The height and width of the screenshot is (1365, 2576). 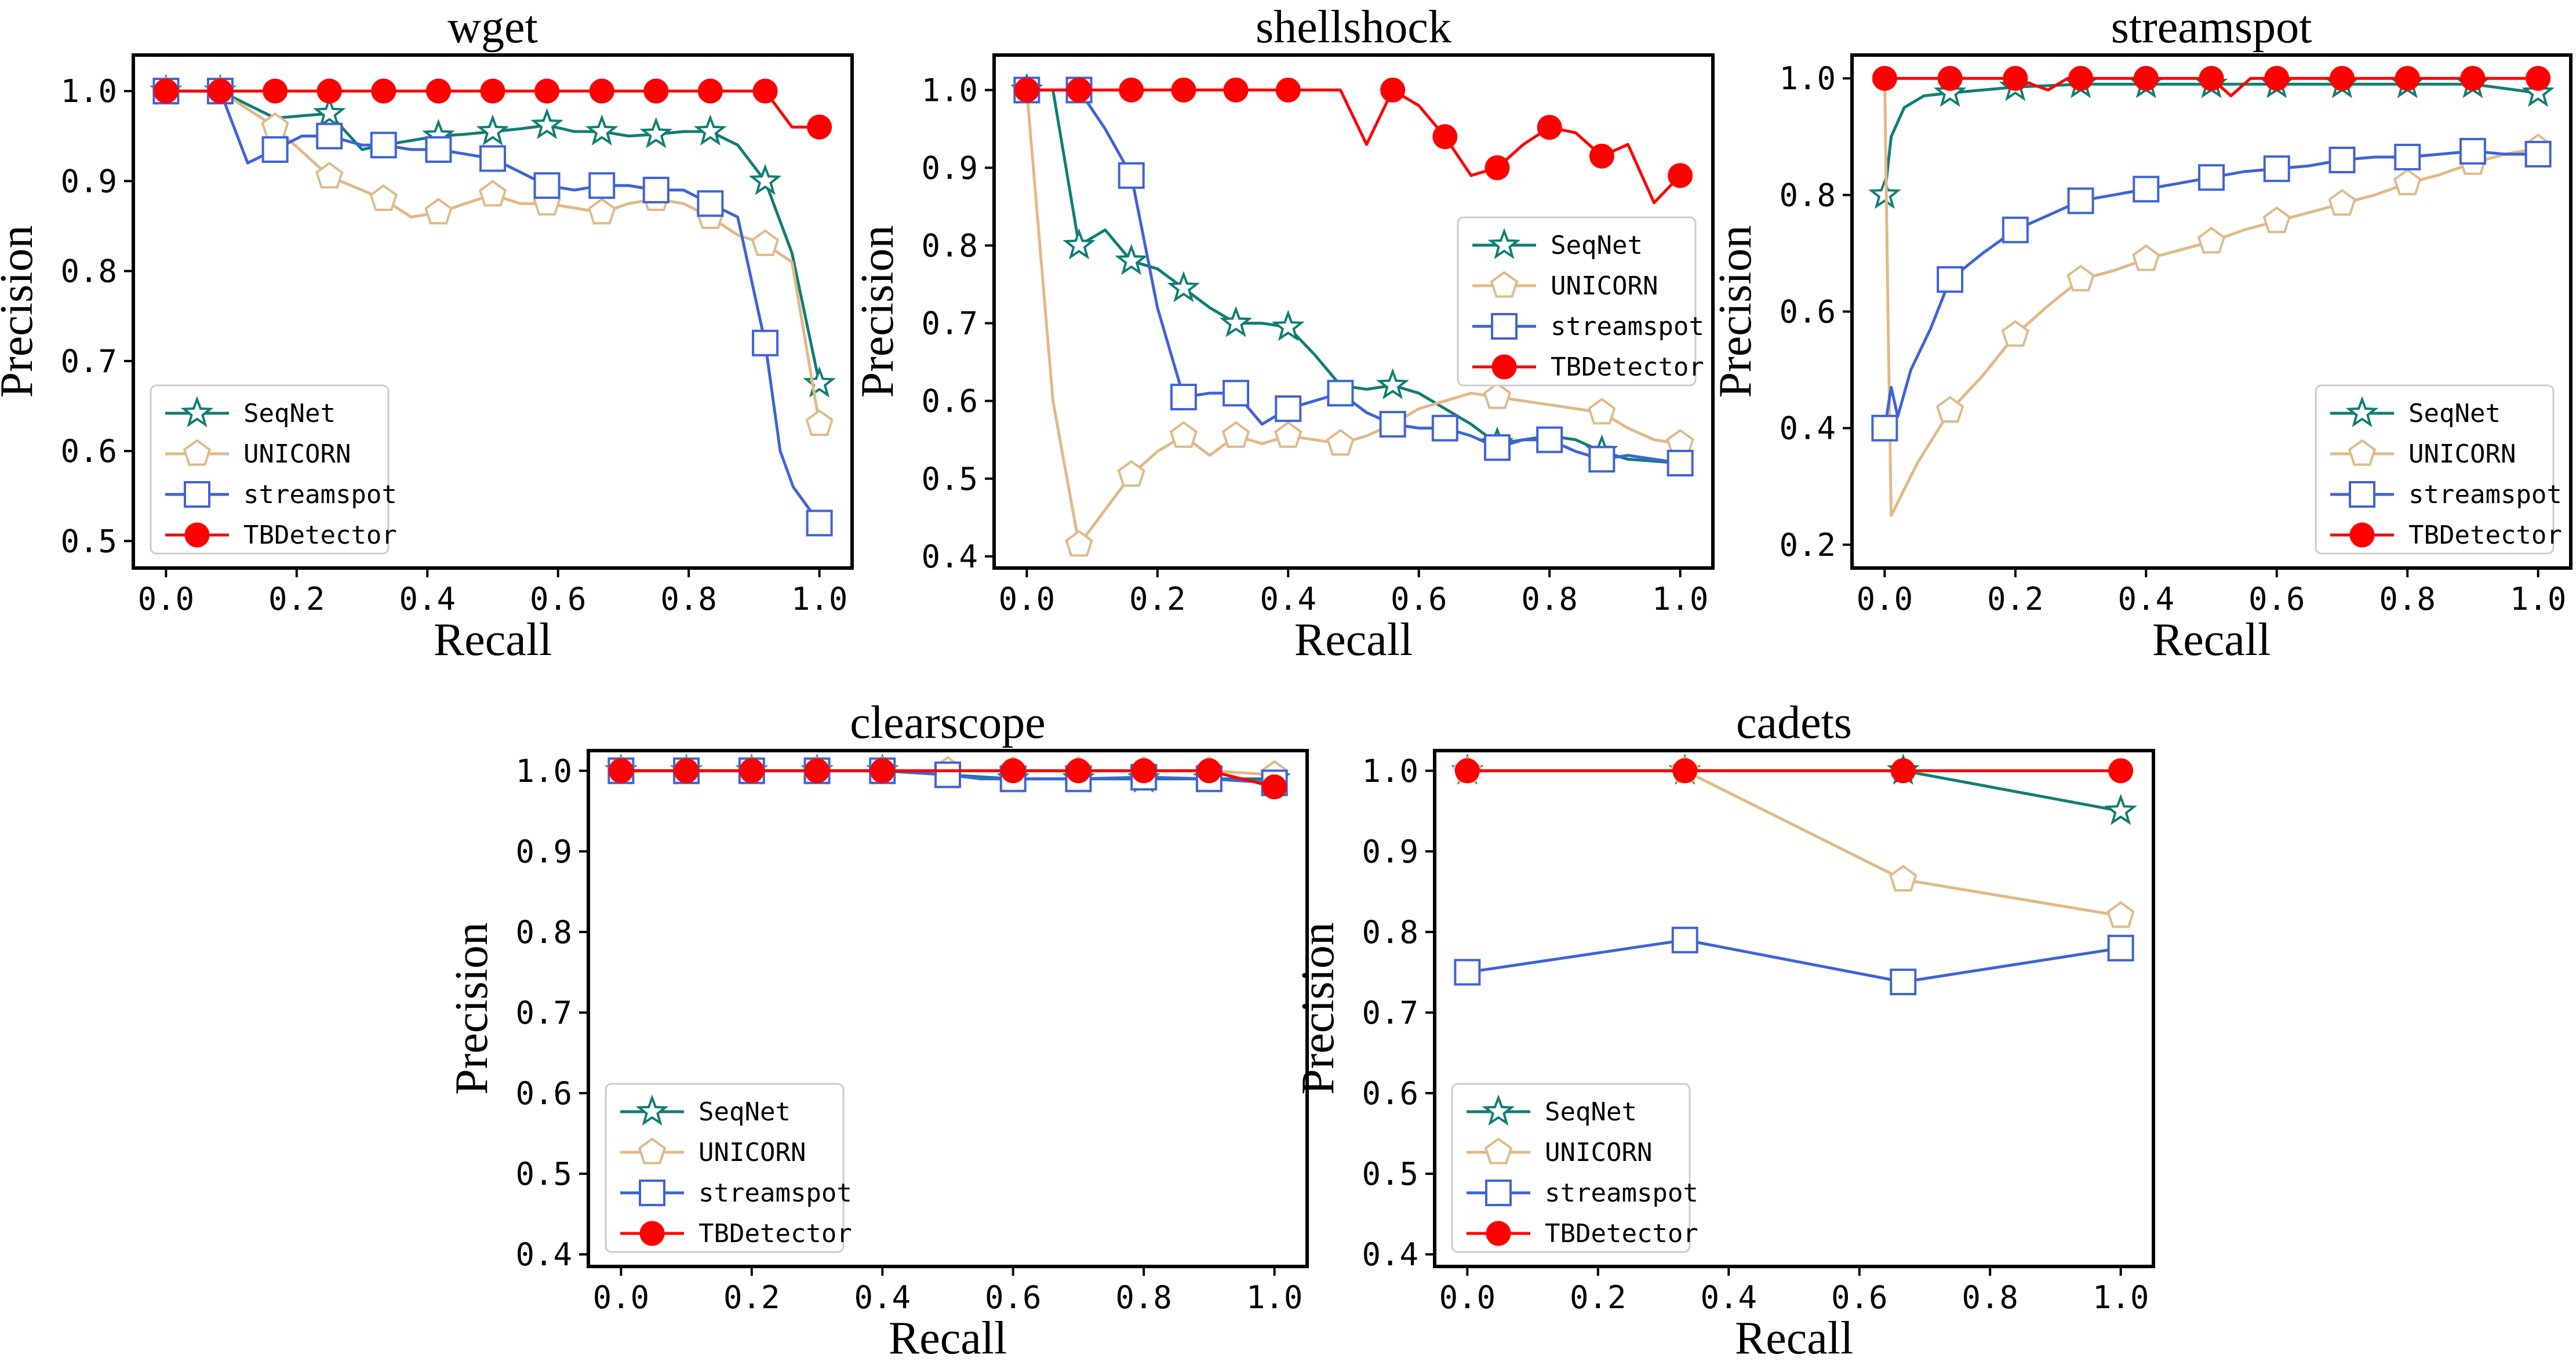 What do you see at coordinates (948, 722) in the screenshot?
I see `panel-title: clearscope` at bounding box center [948, 722].